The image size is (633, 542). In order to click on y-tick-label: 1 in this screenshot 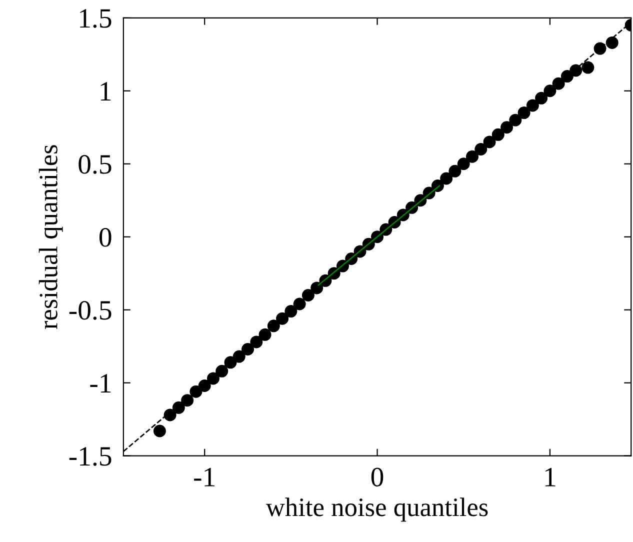, I will do `click(105, 91)`.